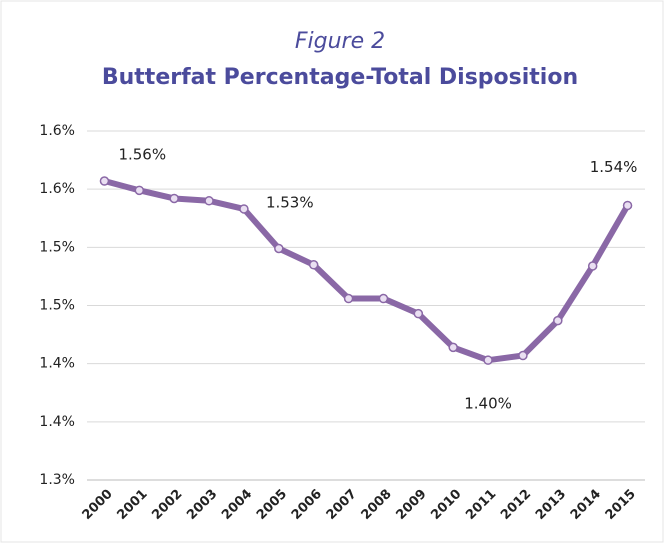 The width and height of the screenshot is (665, 543). Describe the element at coordinates (614, 167) in the screenshot. I see `data-label: 1.54%` at that location.